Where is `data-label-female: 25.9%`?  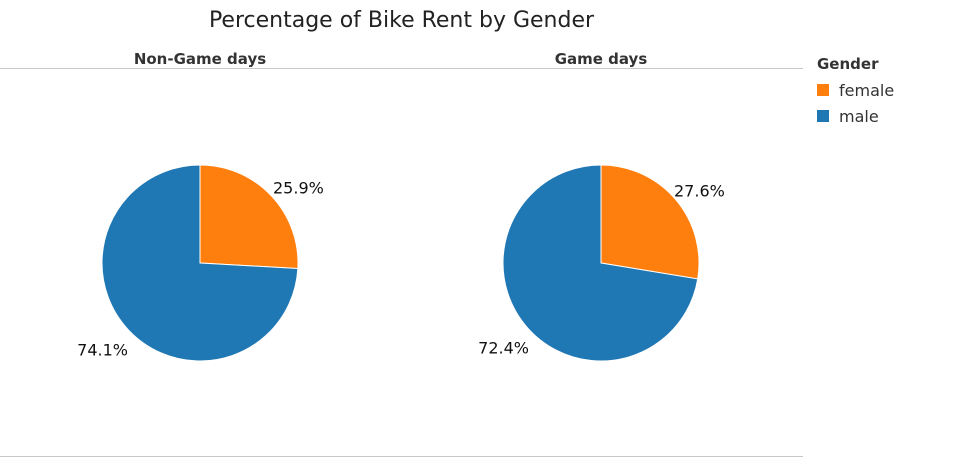 data-label-female: 25.9% is located at coordinates (298, 188).